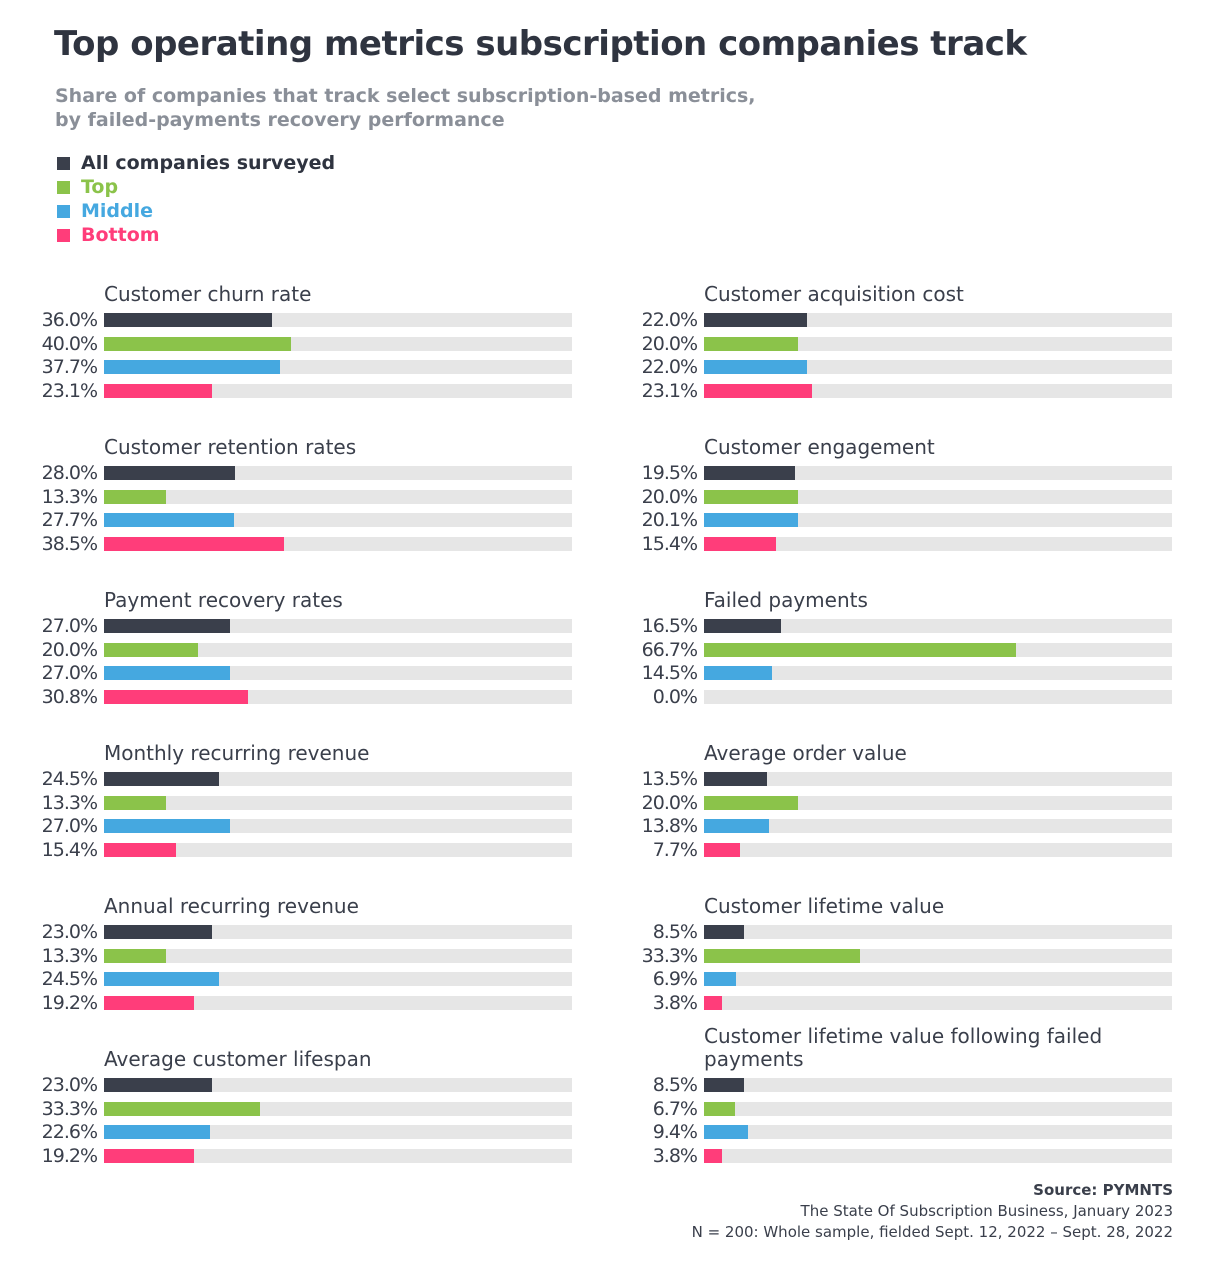 The width and height of the screenshot is (1213, 1265). What do you see at coordinates (69, 367) in the screenshot?
I see `data-label: 37.7%` at bounding box center [69, 367].